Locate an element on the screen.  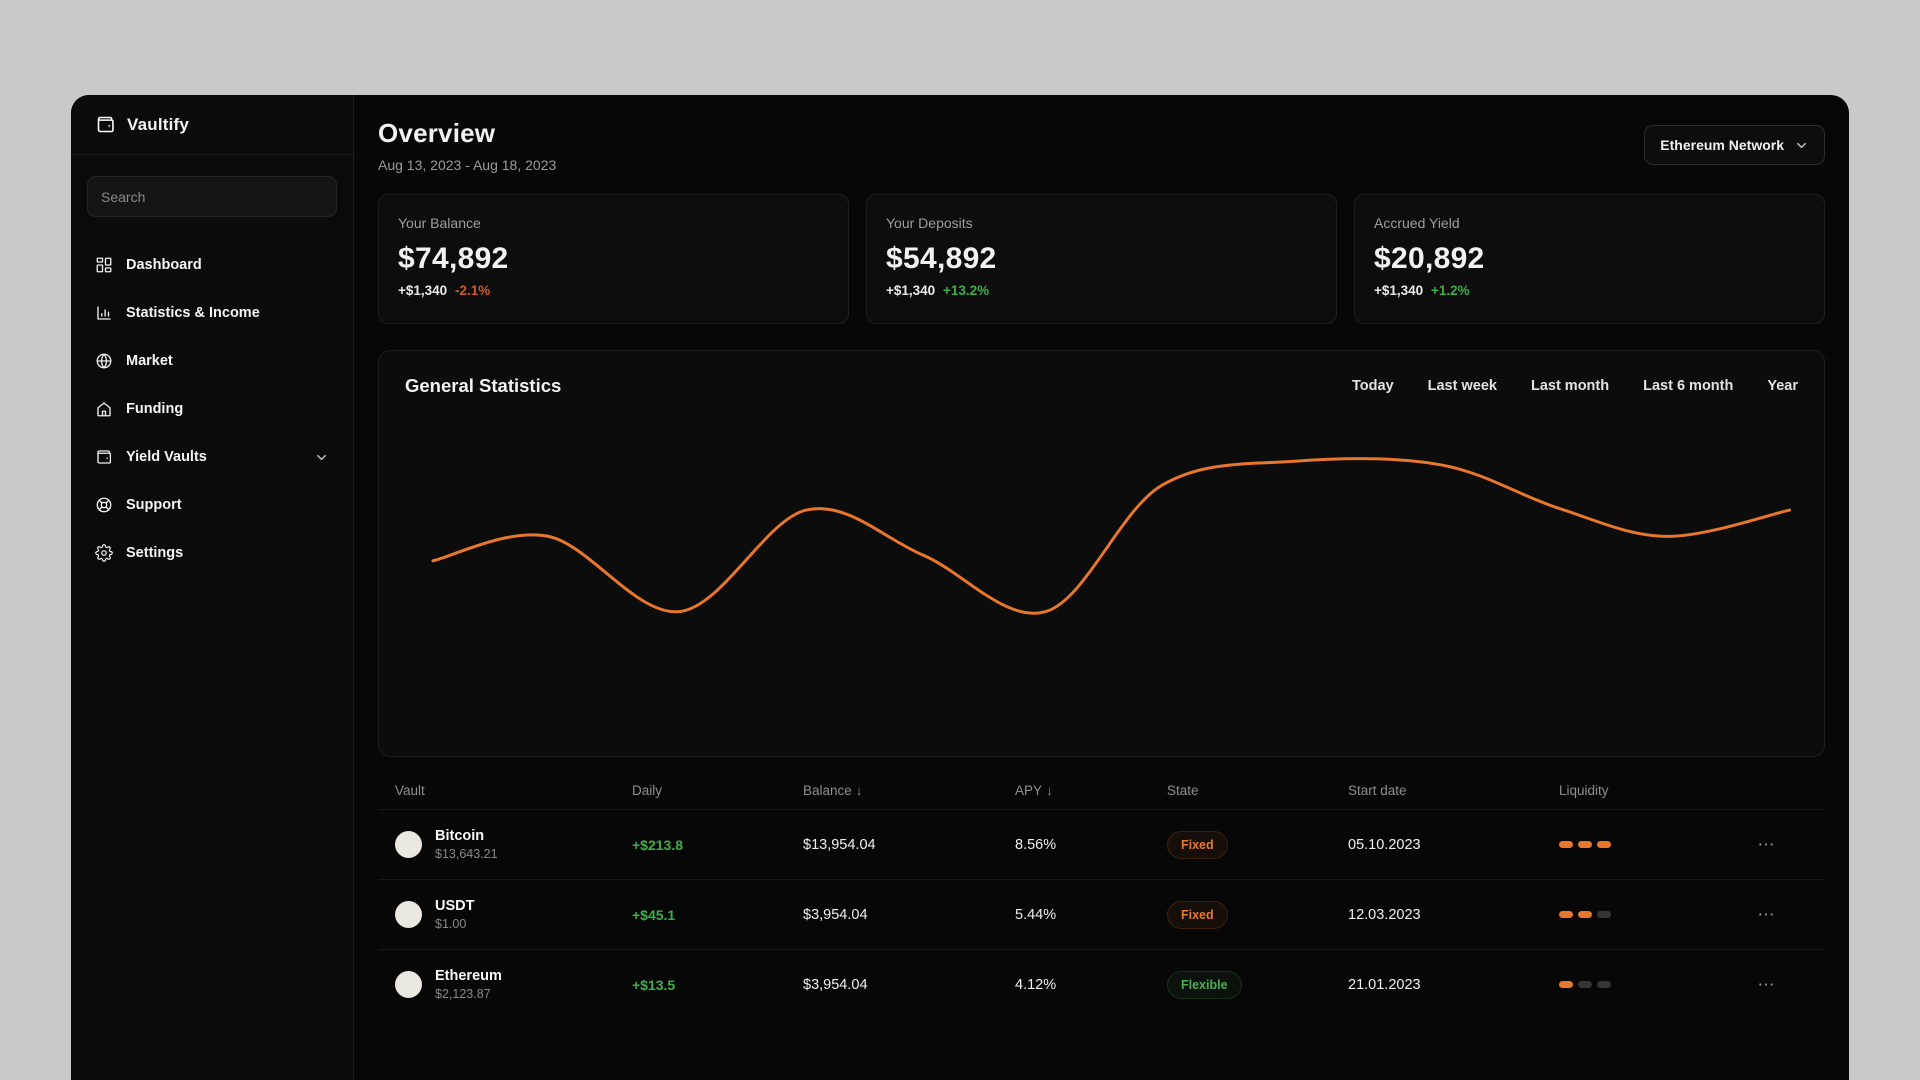
column-header-balance: Balance ↓ is located at coordinates (833, 790).